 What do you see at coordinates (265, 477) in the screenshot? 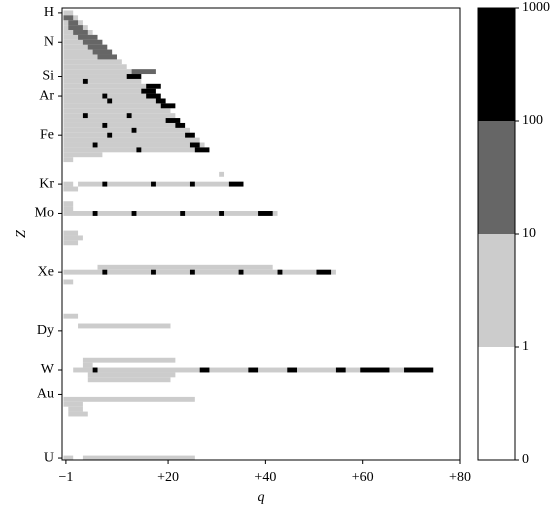
I see `x-tick-label: +40` at bounding box center [265, 477].